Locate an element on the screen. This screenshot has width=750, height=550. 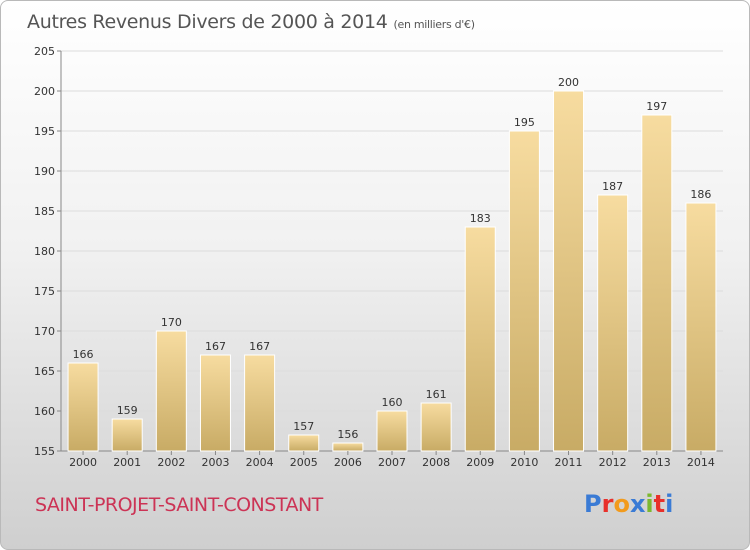
bar-2013 is located at coordinates (657, 283).